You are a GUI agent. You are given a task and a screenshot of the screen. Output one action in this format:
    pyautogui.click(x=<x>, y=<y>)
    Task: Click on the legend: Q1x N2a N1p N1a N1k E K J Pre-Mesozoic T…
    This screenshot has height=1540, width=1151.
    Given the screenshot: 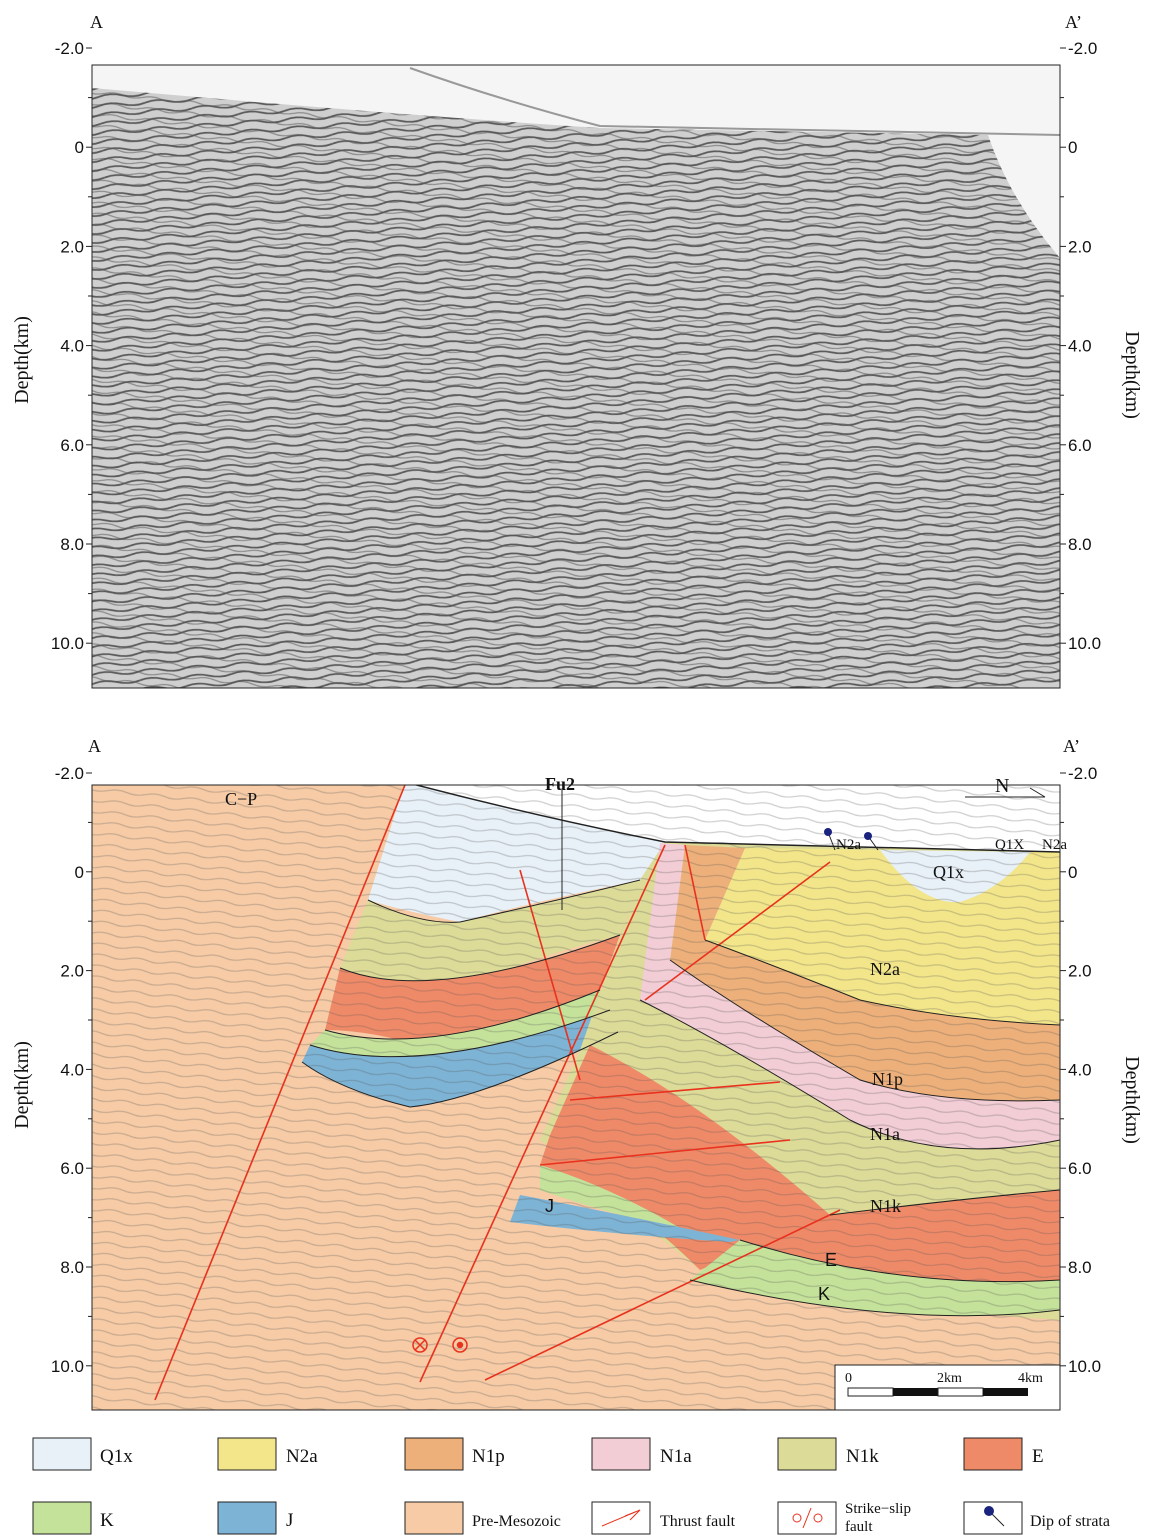 What is the action you would take?
    pyautogui.click(x=571, y=1486)
    